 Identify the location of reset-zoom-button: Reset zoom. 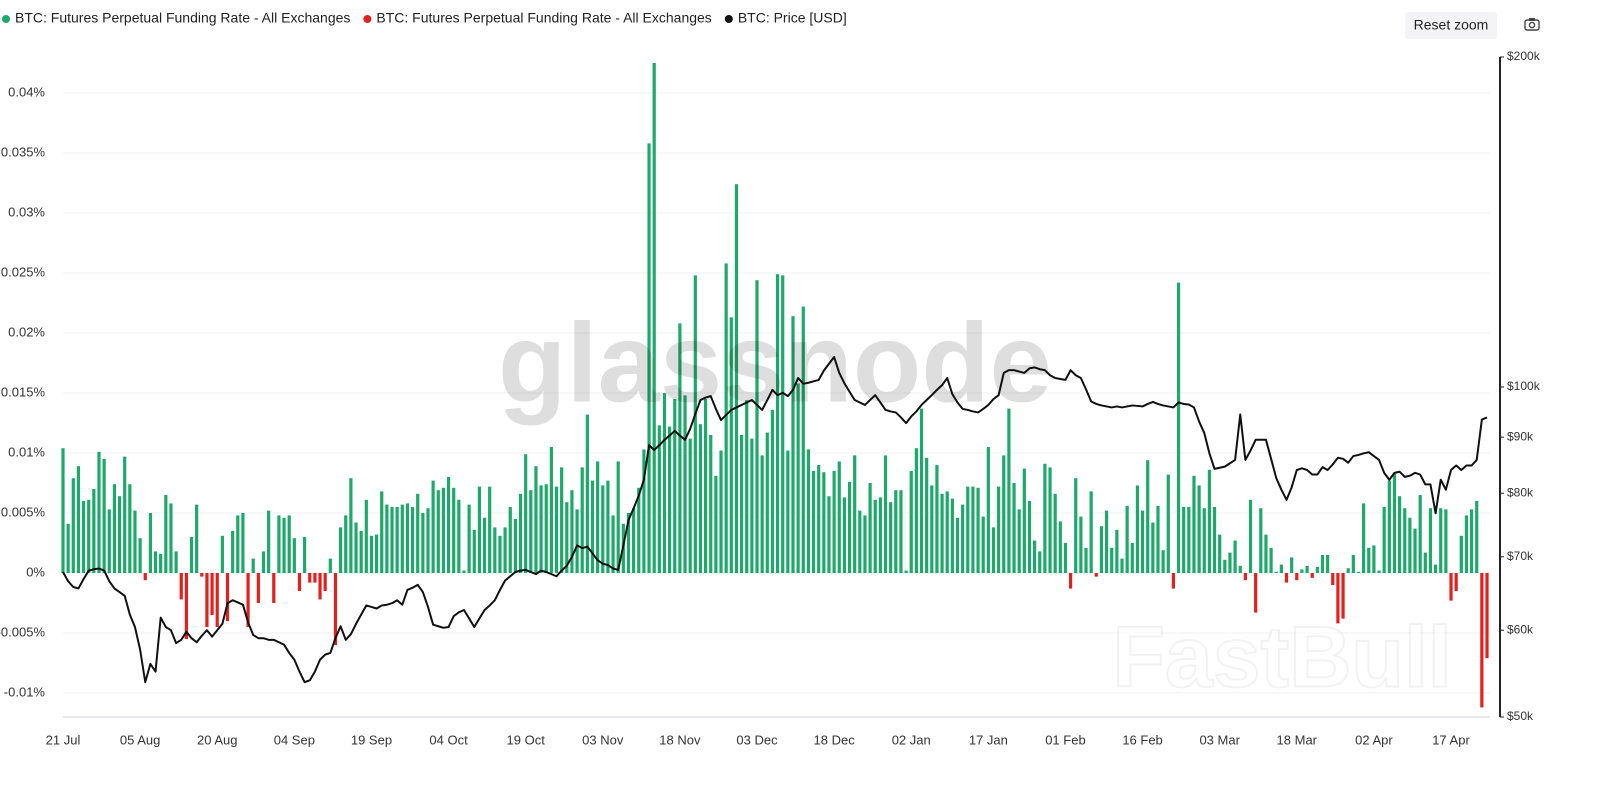
(1451, 25).